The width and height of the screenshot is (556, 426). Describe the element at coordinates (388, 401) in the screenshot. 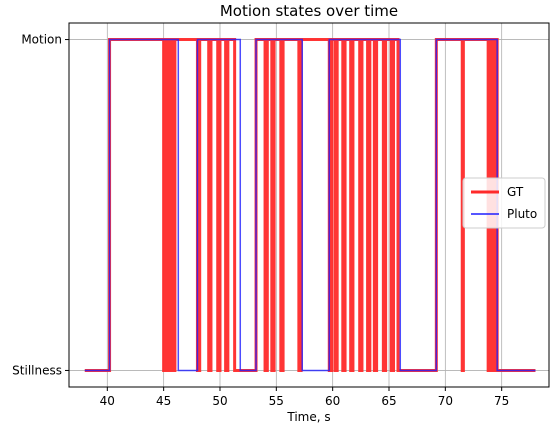

I see `x-tick-label: 65` at that location.